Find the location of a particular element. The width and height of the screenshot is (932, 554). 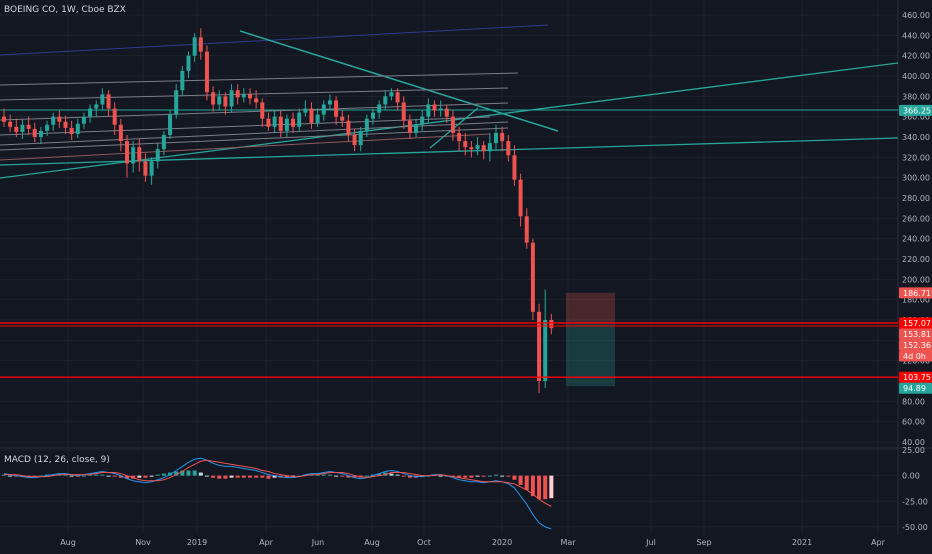

price-label-last: 153.81 is located at coordinates (915, 334).